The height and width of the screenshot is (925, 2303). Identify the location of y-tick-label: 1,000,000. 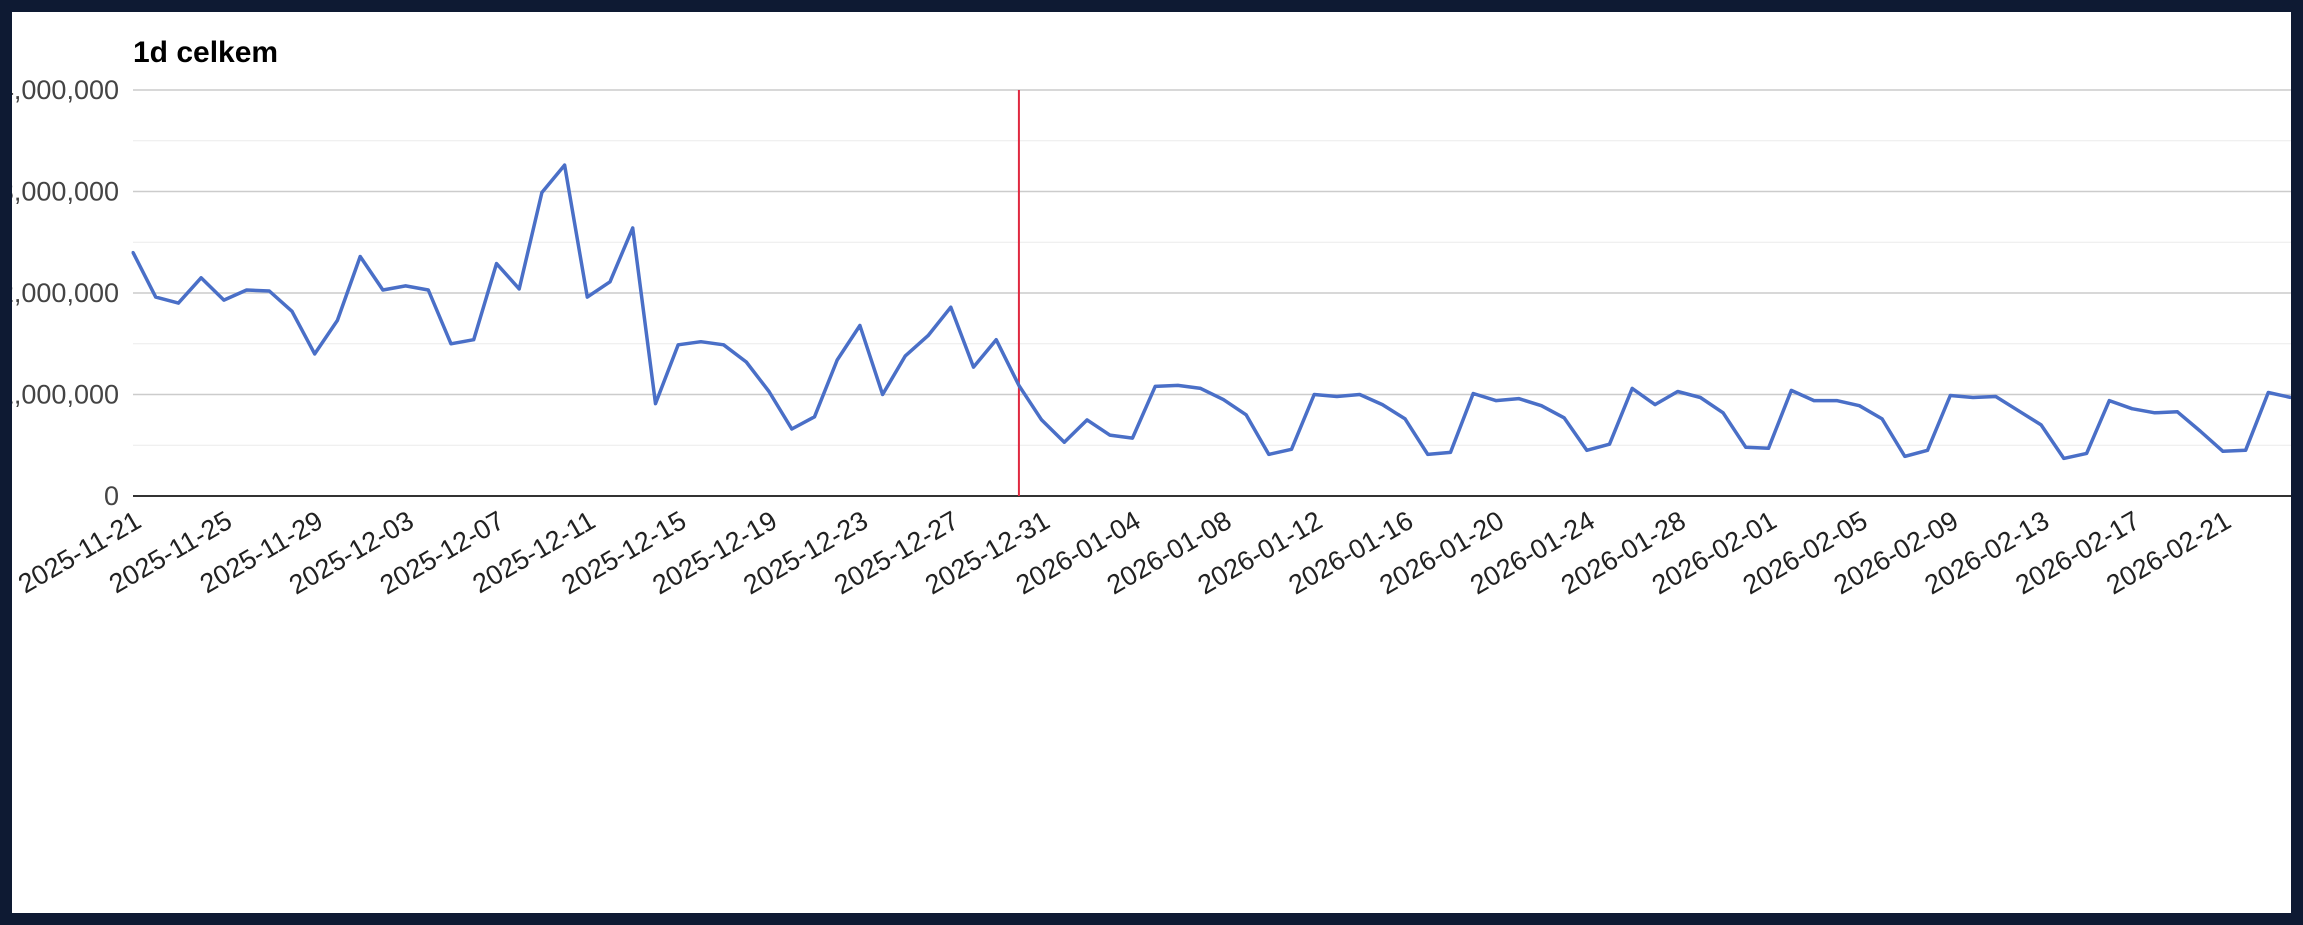
(65, 395).